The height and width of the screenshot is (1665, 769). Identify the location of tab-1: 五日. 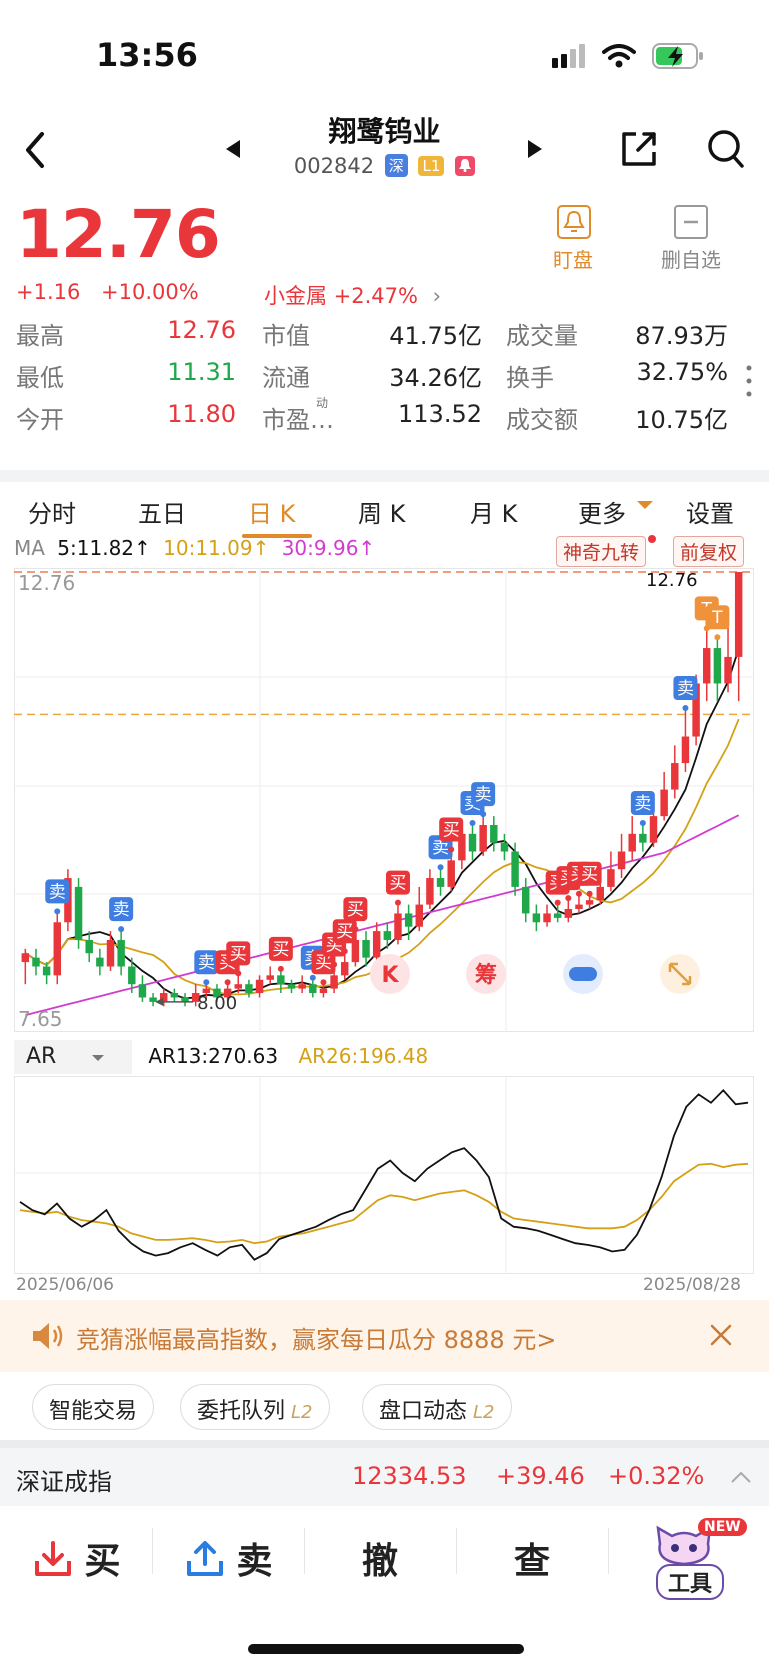
(162, 514).